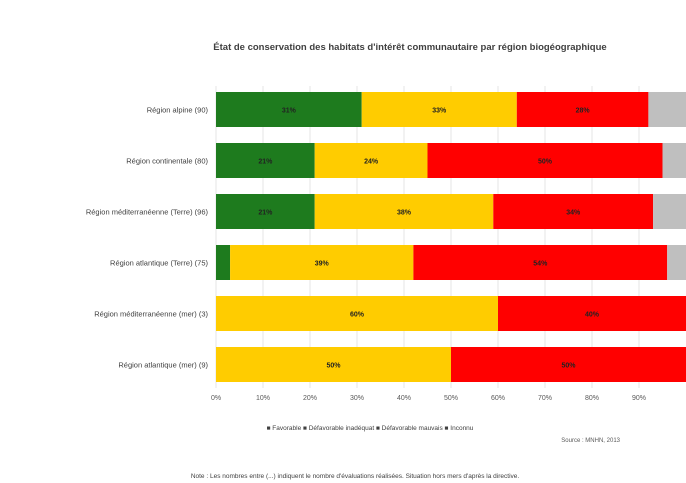 The width and height of the screenshot is (686, 483). I want to click on category-label: Région continentale (80), so click(167, 161).